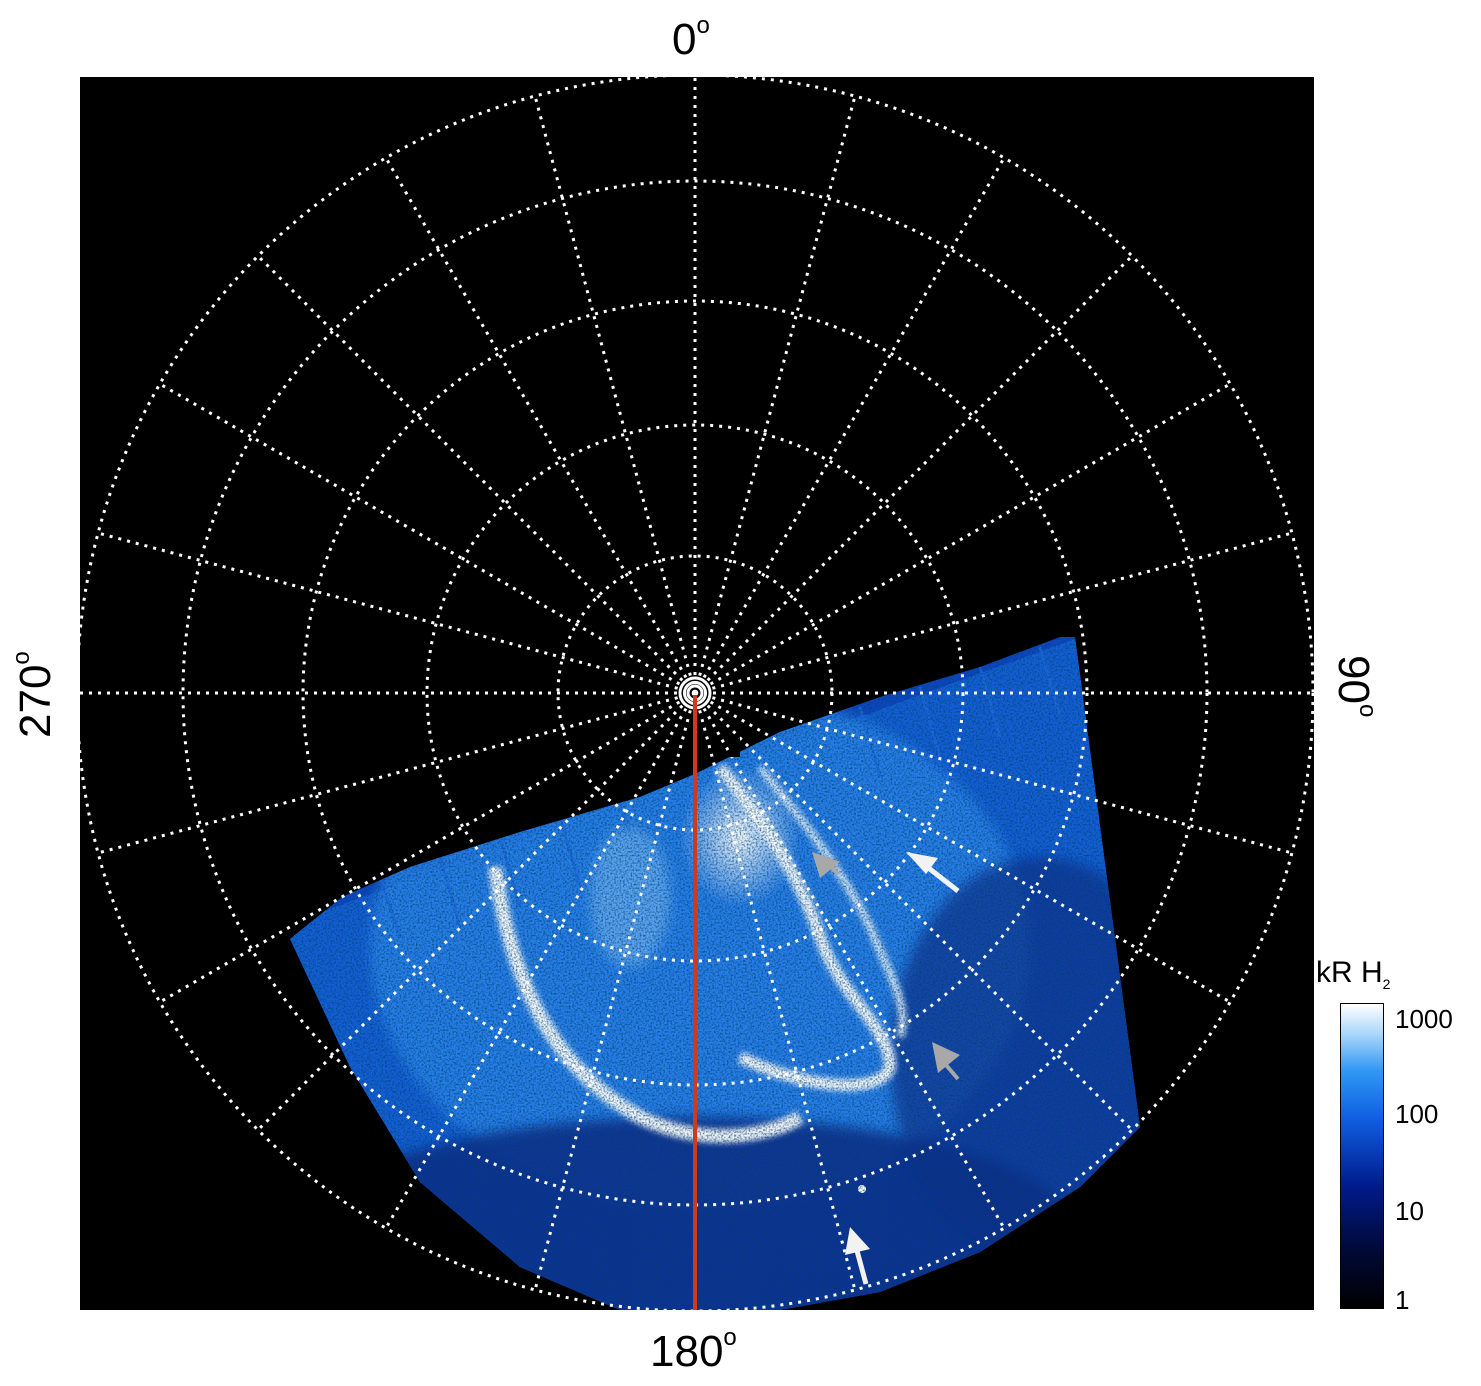  I want to click on colorbar-gradient, so click(1362, 1156).